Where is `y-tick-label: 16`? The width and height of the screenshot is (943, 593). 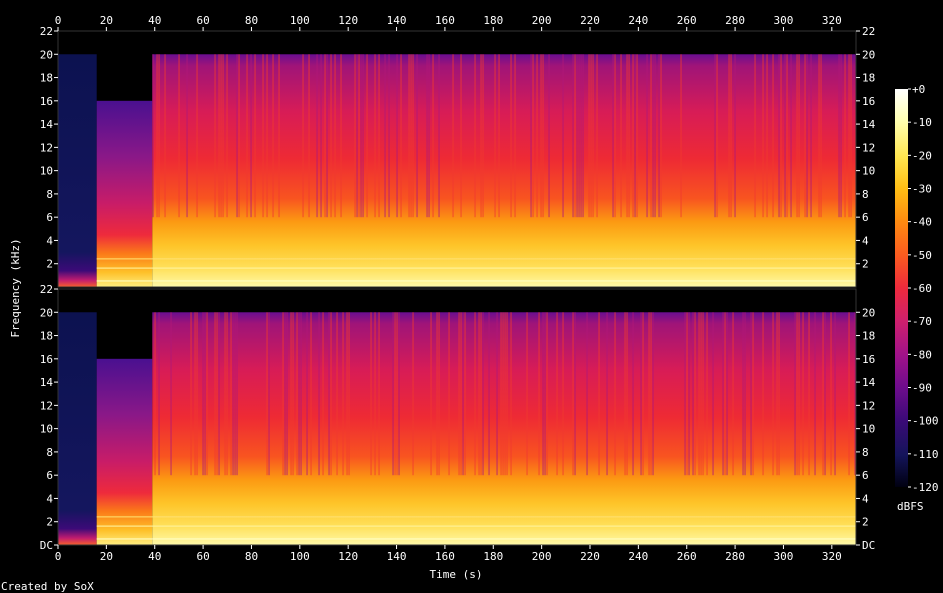 y-tick-label: 16 is located at coordinates (868, 101).